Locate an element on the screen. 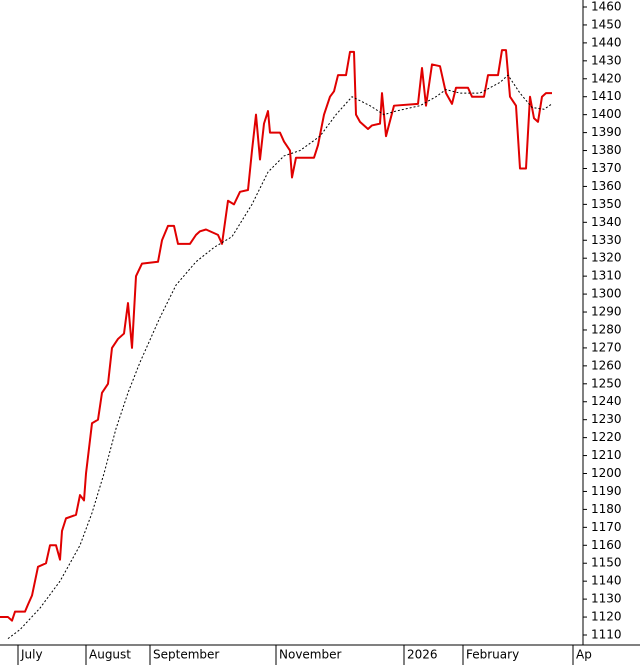 The image size is (640, 665). y-tick-label: 1230 is located at coordinates (606, 419).